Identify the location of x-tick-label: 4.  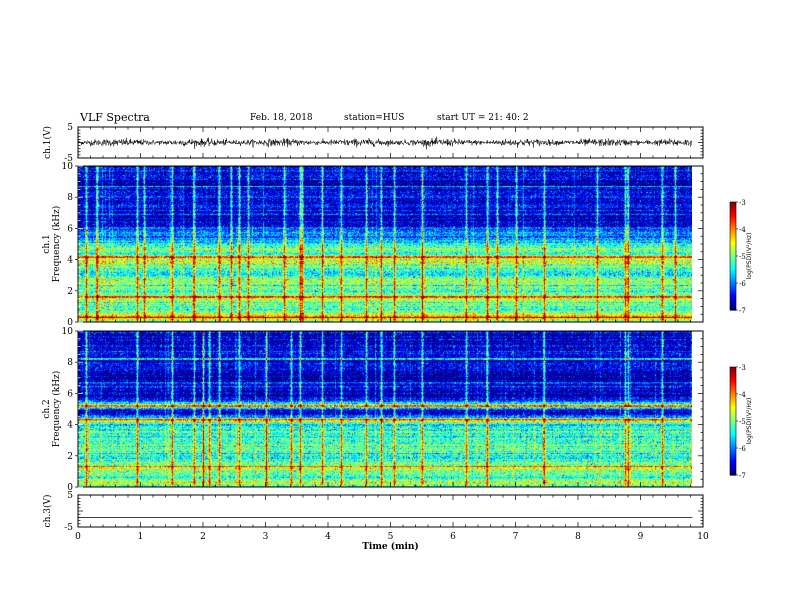
(328, 537).